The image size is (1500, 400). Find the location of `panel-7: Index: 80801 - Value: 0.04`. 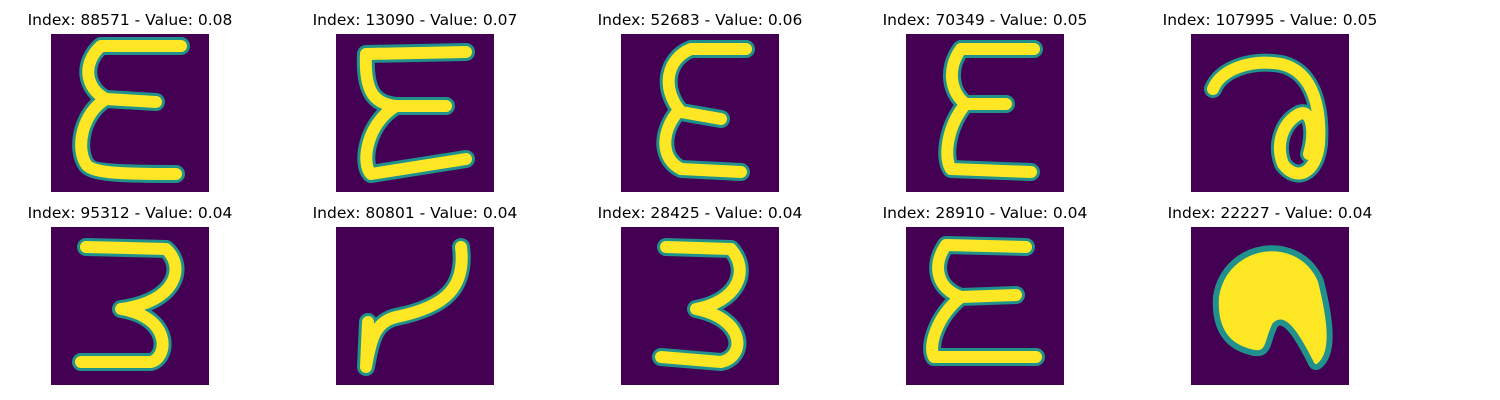

panel-7: Index: 80801 - Value: 0.04 is located at coordinates (415, 294).